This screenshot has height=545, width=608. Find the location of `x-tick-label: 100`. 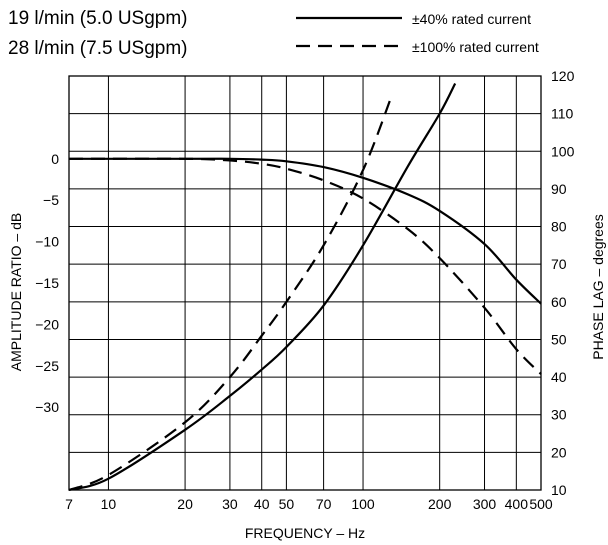

x-tick-label: 100 is located at coordinates (363, 504).